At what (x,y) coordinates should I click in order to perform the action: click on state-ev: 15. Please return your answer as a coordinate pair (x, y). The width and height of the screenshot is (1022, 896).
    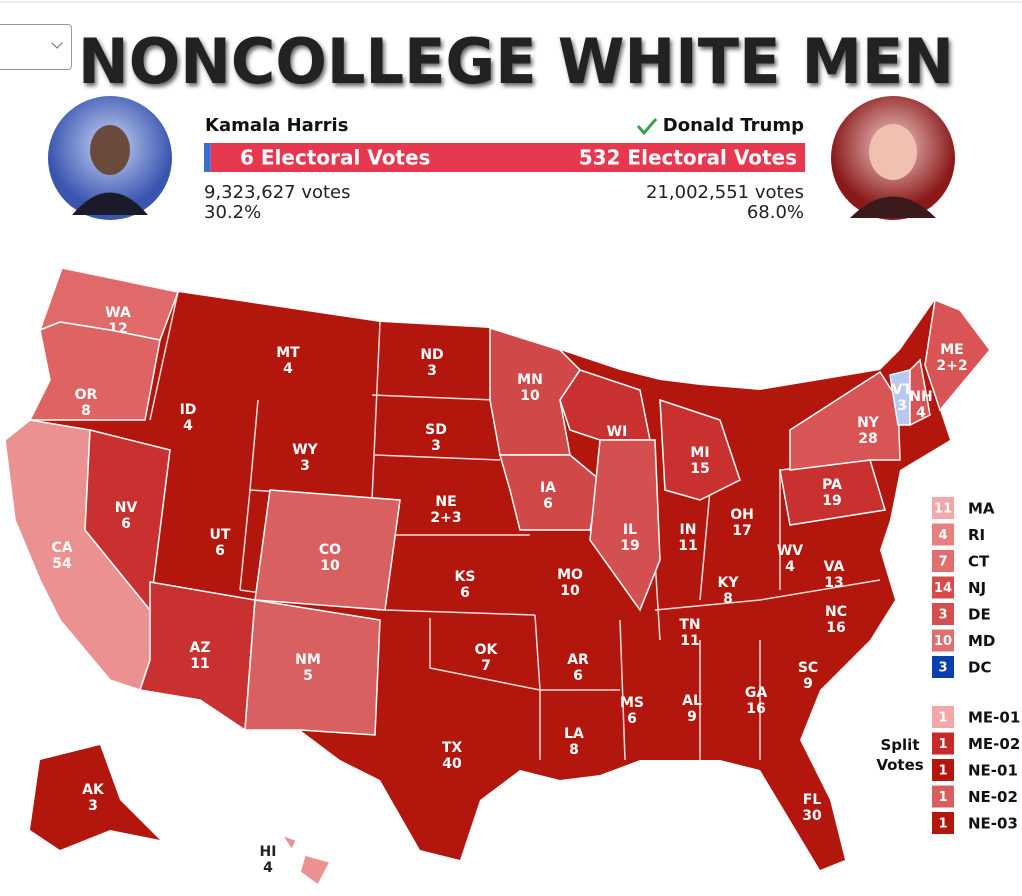
    Looking at the image, I should click on (699, 469).